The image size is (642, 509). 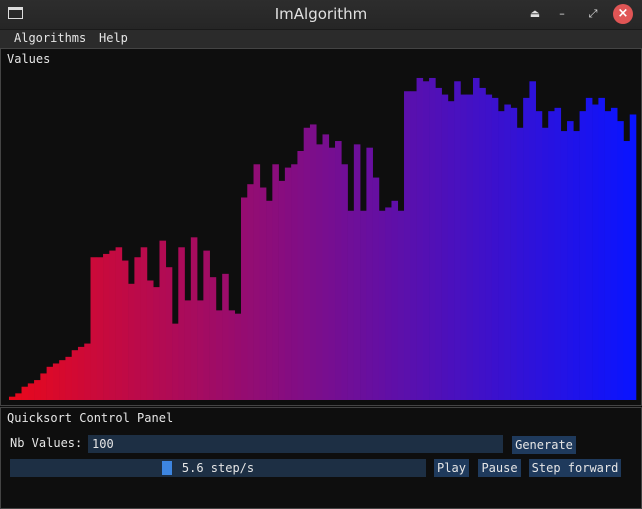 I want to click on speed-slider-handle, so click(x=167, y=468).